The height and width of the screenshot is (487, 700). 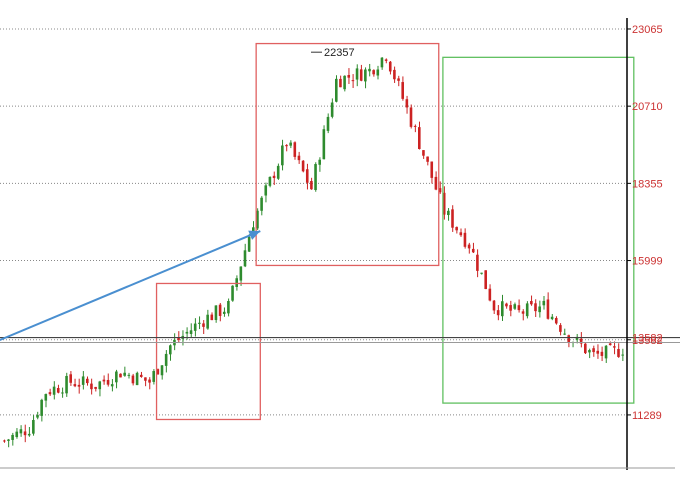 I want to click on y-tick-label: 13582, so click(x=647, y=341).